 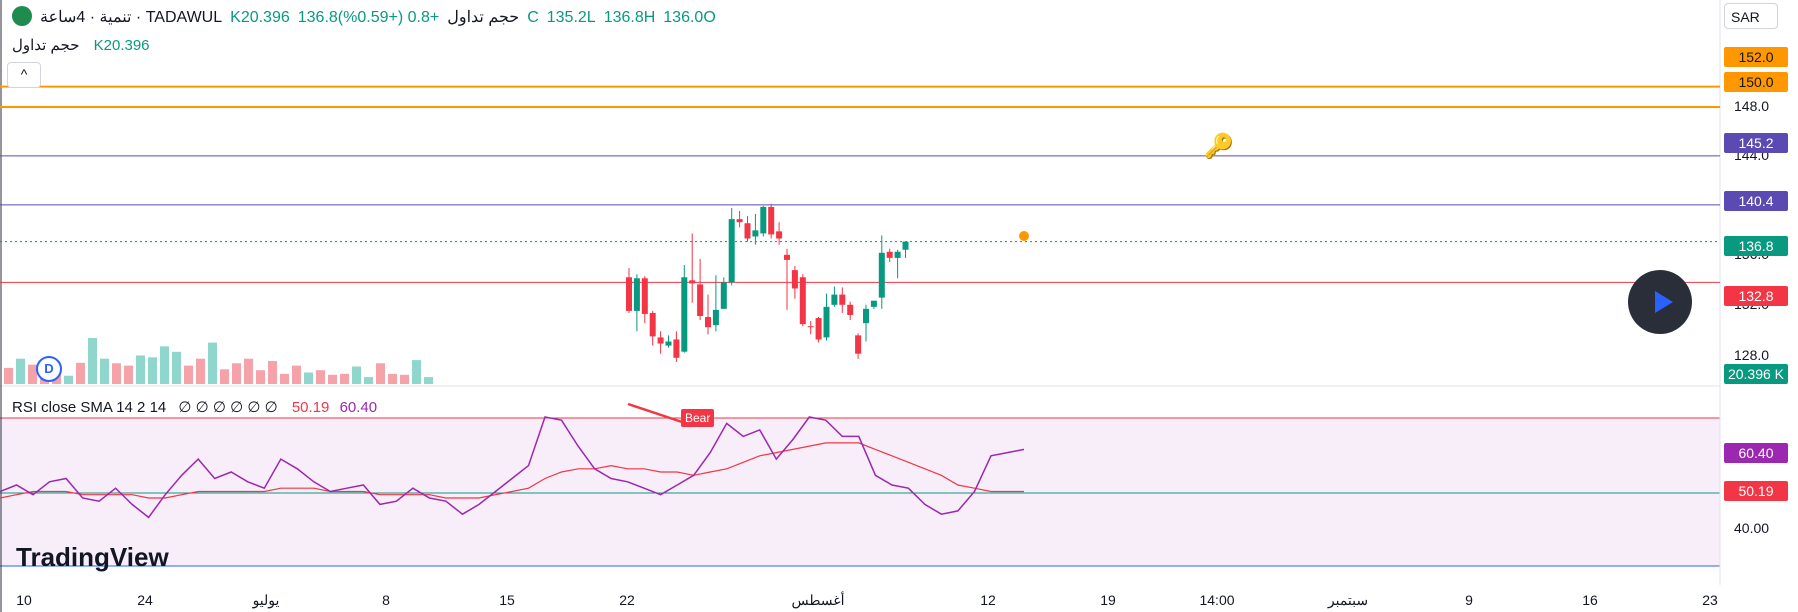 I want to click on price-tag-150: 150.0, so click(x=1756, y=82).